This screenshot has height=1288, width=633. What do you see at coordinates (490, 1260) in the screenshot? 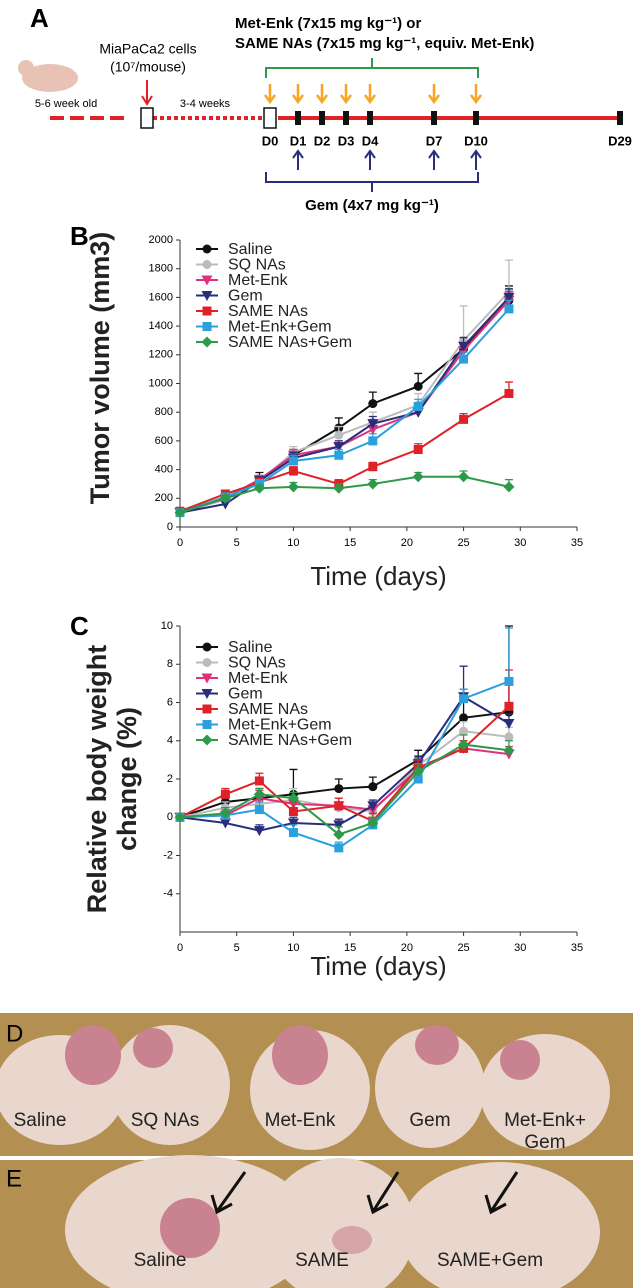
I see `photo-label: SAME+Gem` at bounding box center [490, 1260].